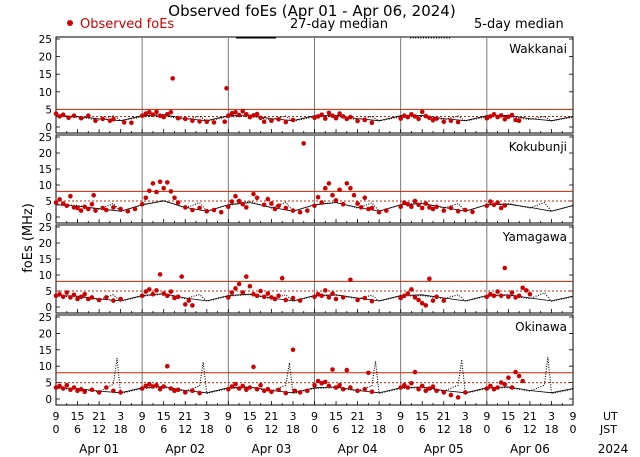 This screenshot has width=640, height=457. I want to click on y-tick-label: 15, so click(45, 260).